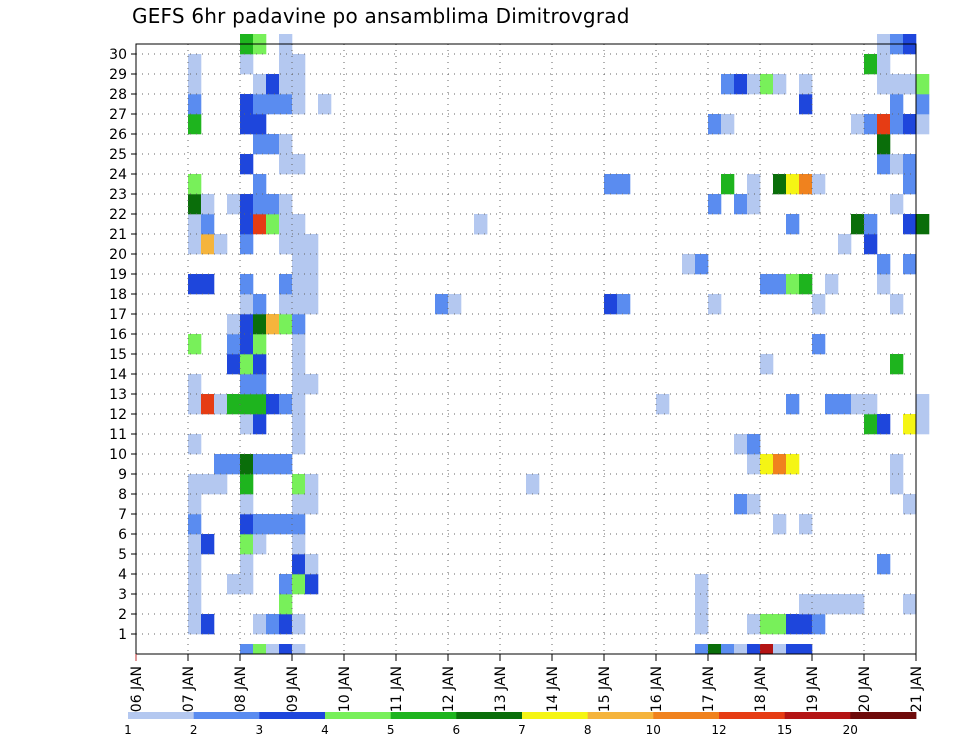  Describe the element at coordinates (325, 730) in the screenshot. I see `legend-label: 4` at that location.